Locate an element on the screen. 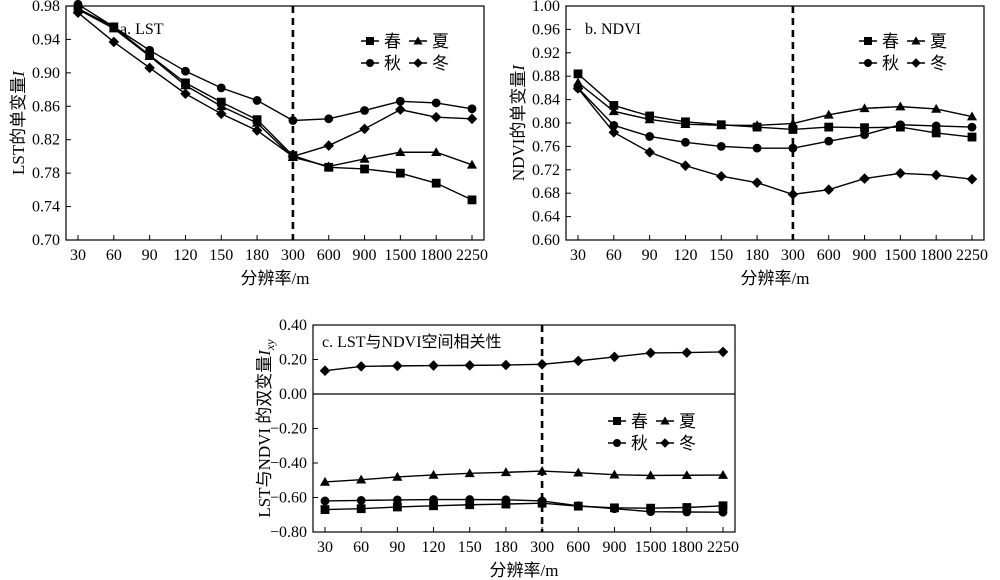 The width and height of the screenshot is (1000, 580). series-diamond is located at coordinates (275, 84).